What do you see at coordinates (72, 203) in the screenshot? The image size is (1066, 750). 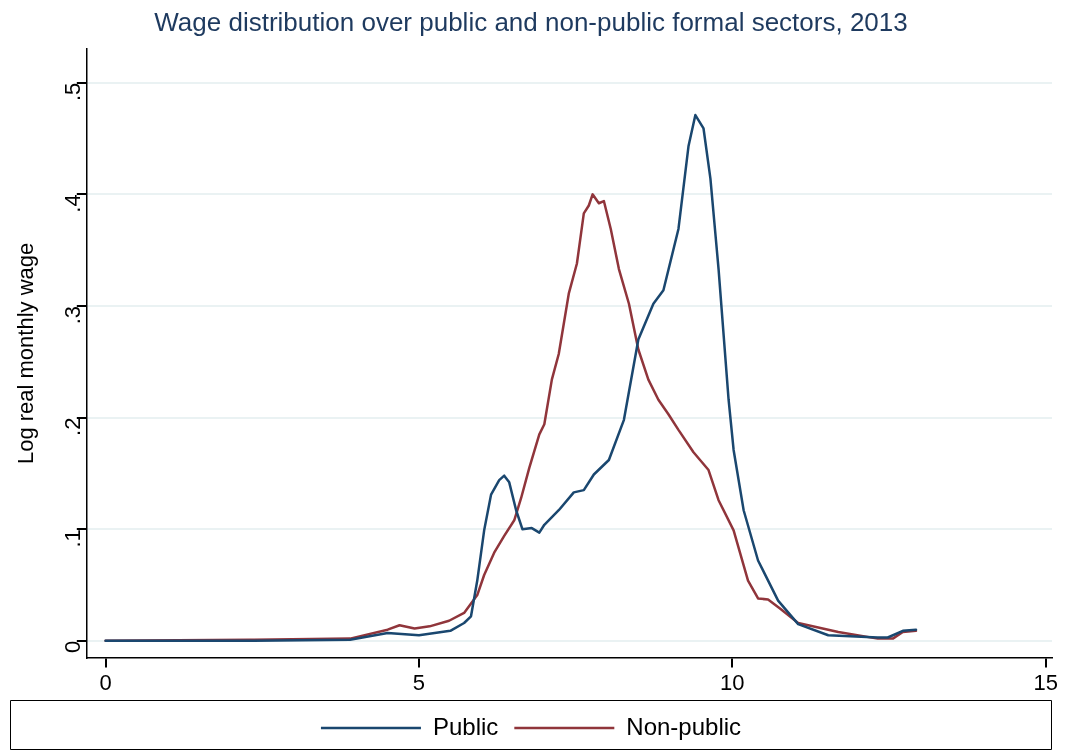 I see `y-tick-label: .4` at bounding box center [72, 203].